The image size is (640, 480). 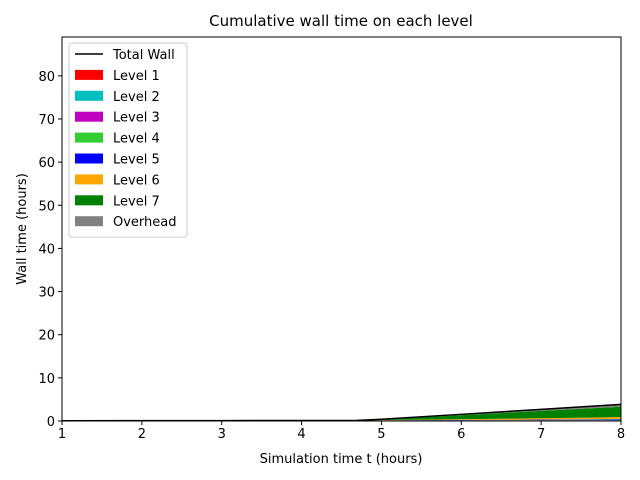 I want to click on legend-label-level-5: Level 5, so click(x=136, y=160).